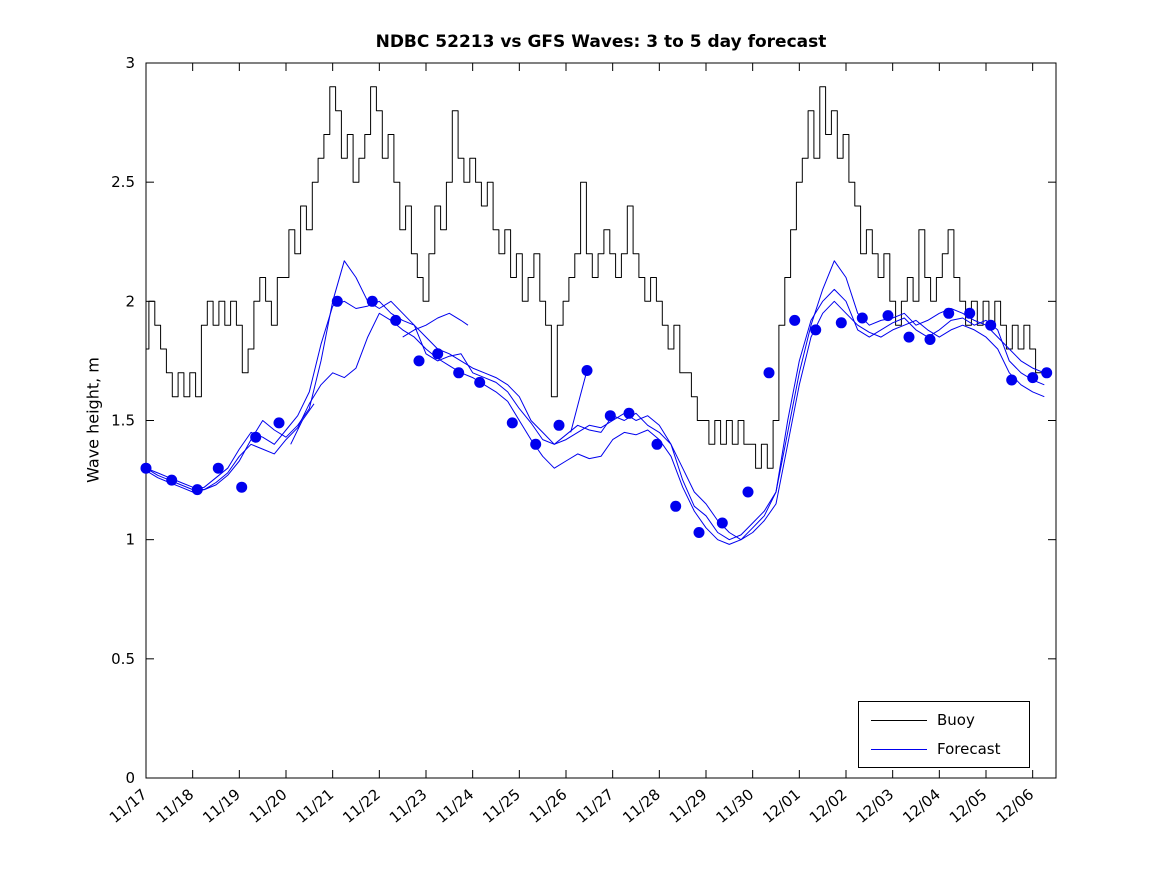  I want to click on x-tick-label: 11/27, so click(595, 806).